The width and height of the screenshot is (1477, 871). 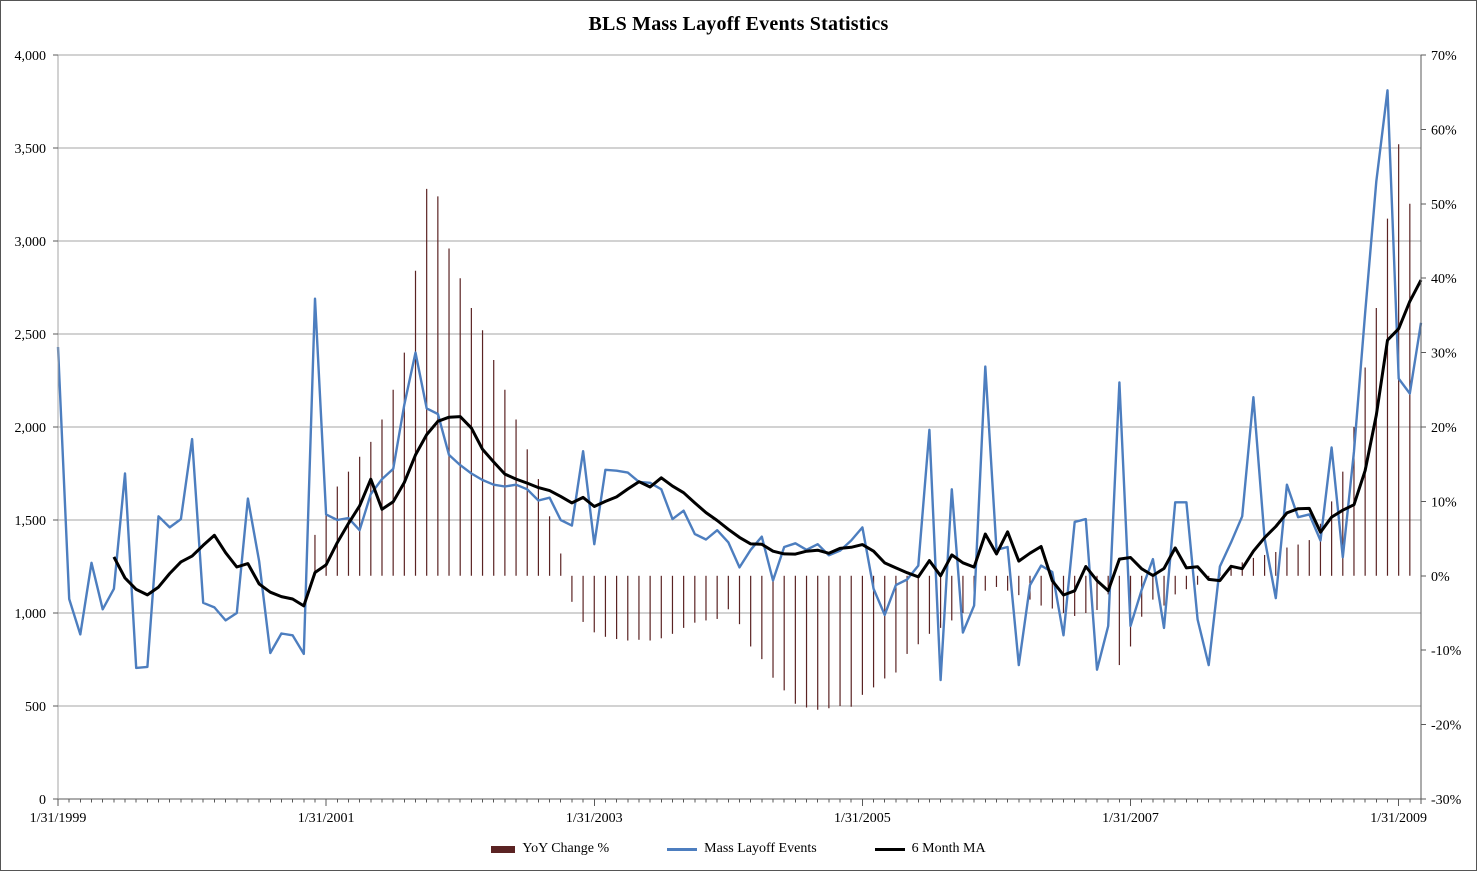 I want to click on x-axis-tick-label: 1/31/2007, so click(x=1130, y=818).